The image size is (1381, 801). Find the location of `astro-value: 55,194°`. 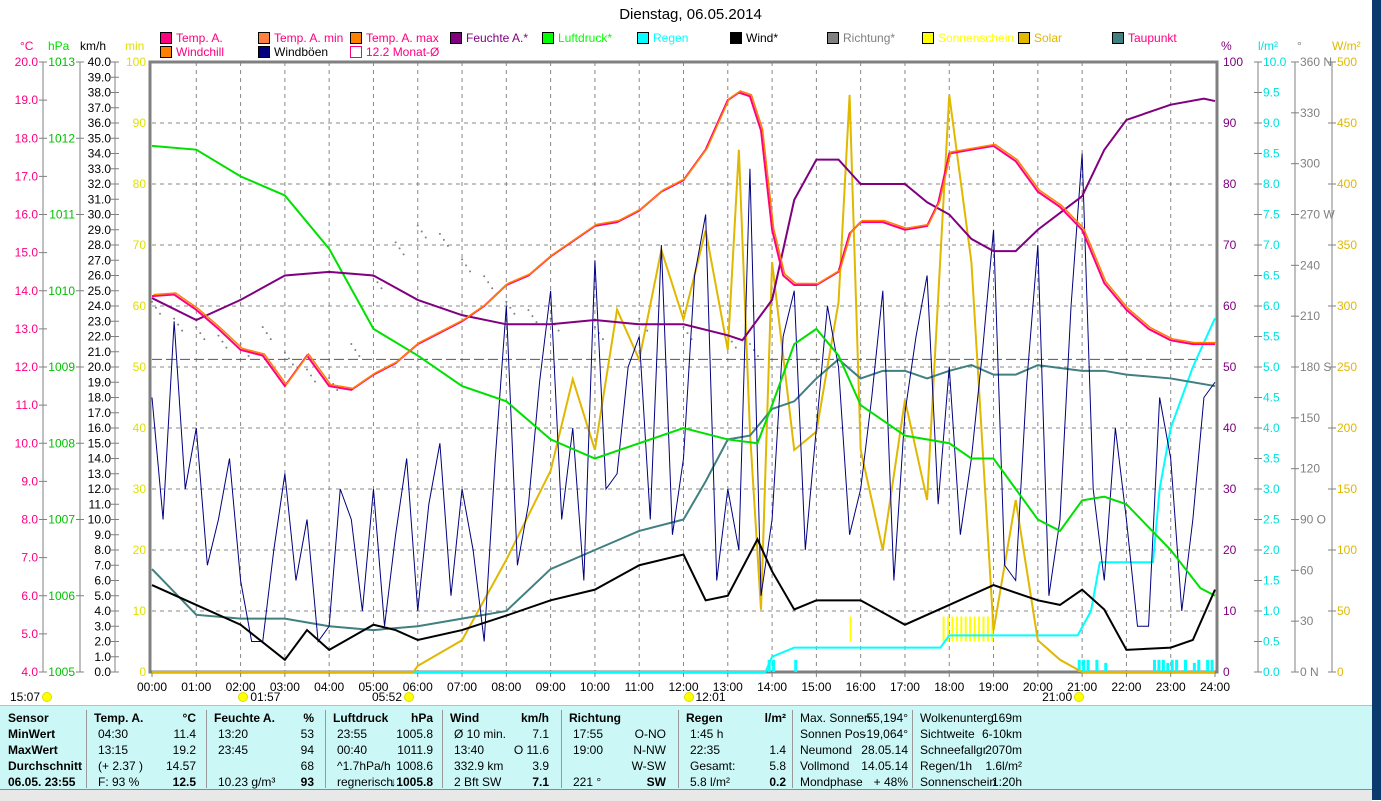

astro-value: 55,194° is located at coordinates (887, 718).